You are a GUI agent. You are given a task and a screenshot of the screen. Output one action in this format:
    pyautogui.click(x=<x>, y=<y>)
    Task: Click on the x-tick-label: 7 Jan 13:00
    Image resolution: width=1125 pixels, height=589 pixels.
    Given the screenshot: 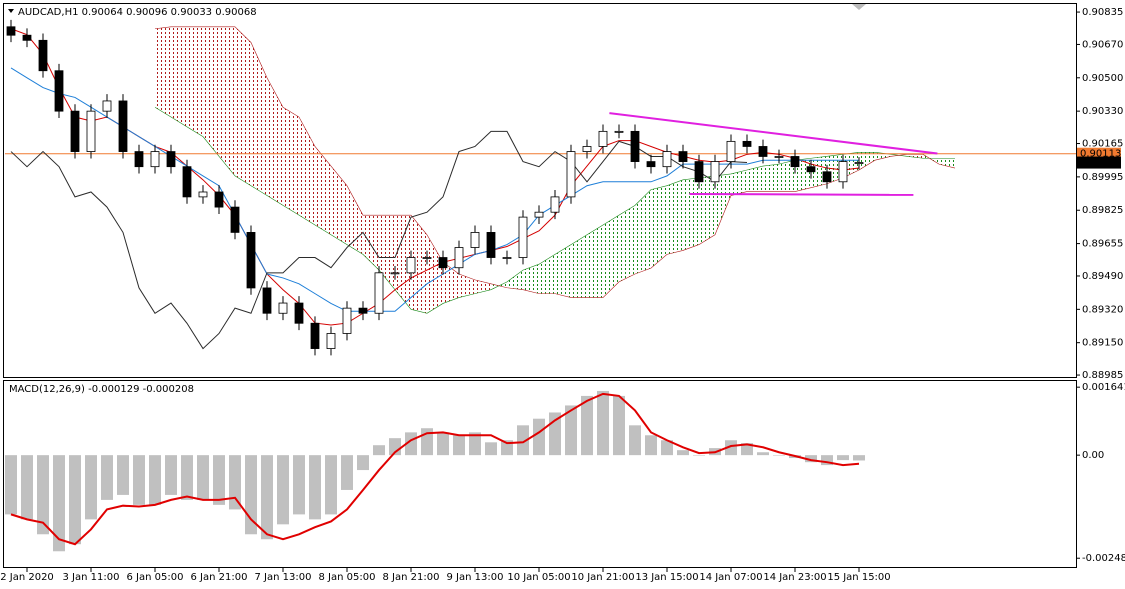 What is the action you would take?
    pyautogui.click(x=283, y=577)
    